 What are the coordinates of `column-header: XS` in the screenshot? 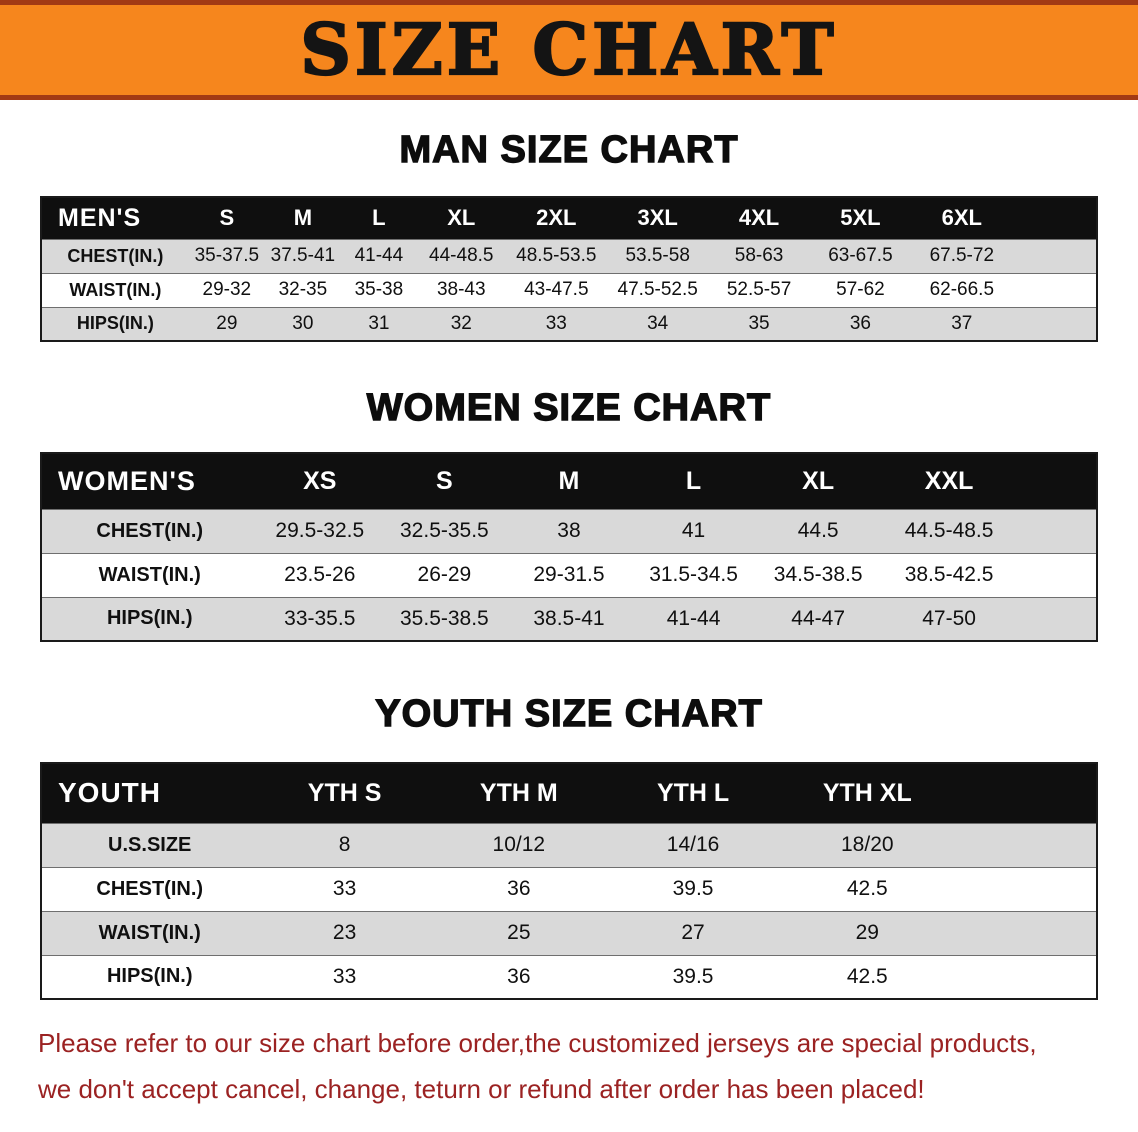 It's located at (320, 481).